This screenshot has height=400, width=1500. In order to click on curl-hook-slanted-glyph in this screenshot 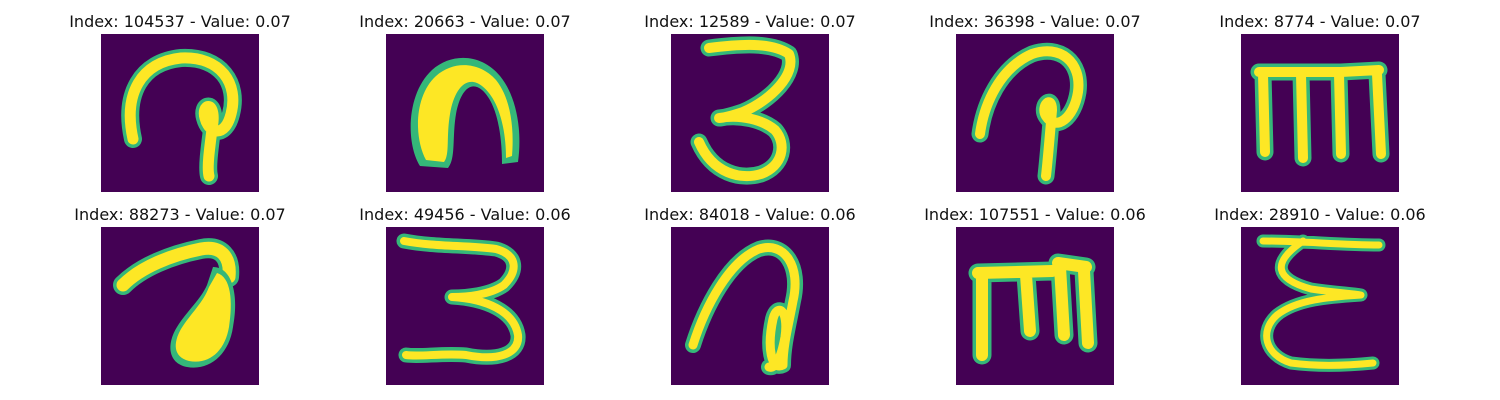, I will do `click(1035, 113)`.